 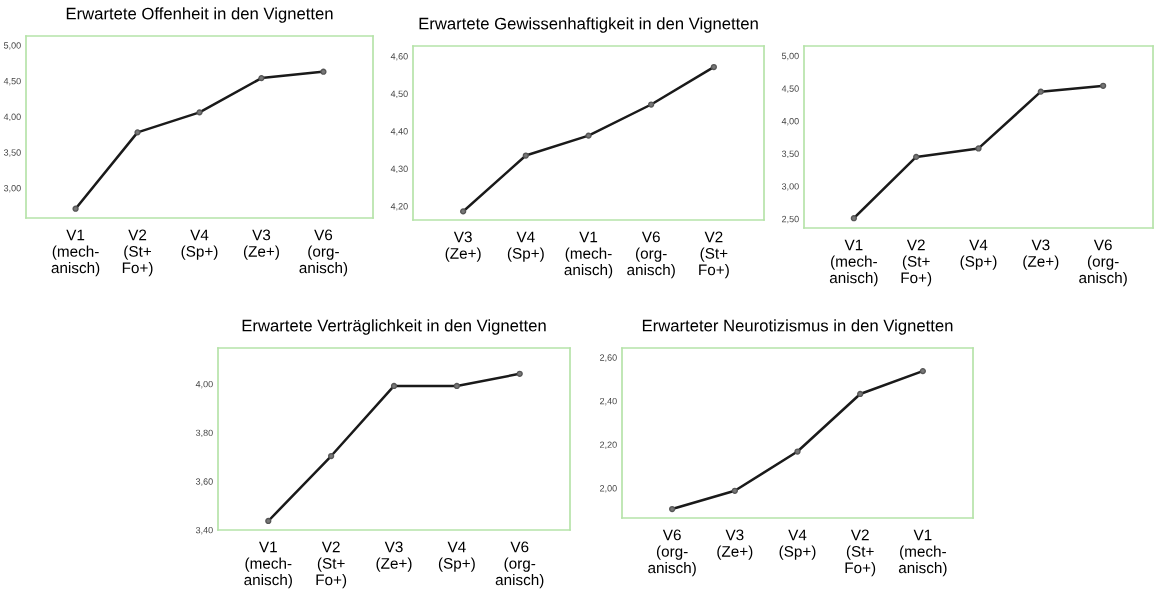 I want to click on y-tick-label: 4,60, so click(x=399, y=57).